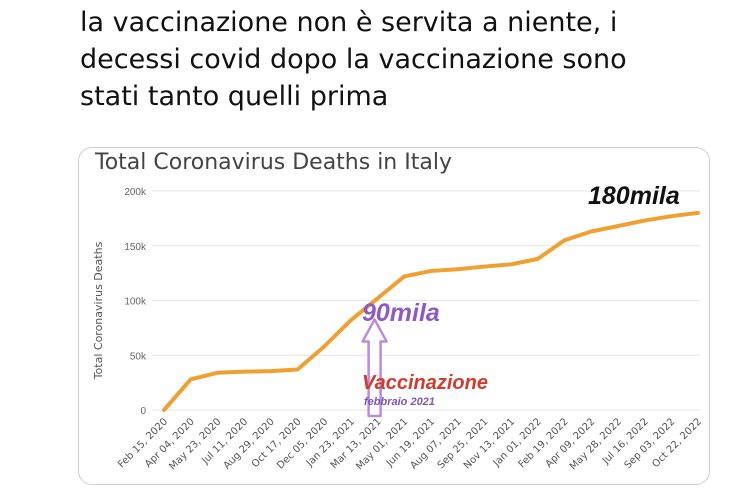 Image resolution: width=738 pixels, height=491 pixels. What do you see at coordinates (399, 402) in the screenshot?
I see `annotation-vaccination-date: febbraio 2021` at bounding box center [399, 402].